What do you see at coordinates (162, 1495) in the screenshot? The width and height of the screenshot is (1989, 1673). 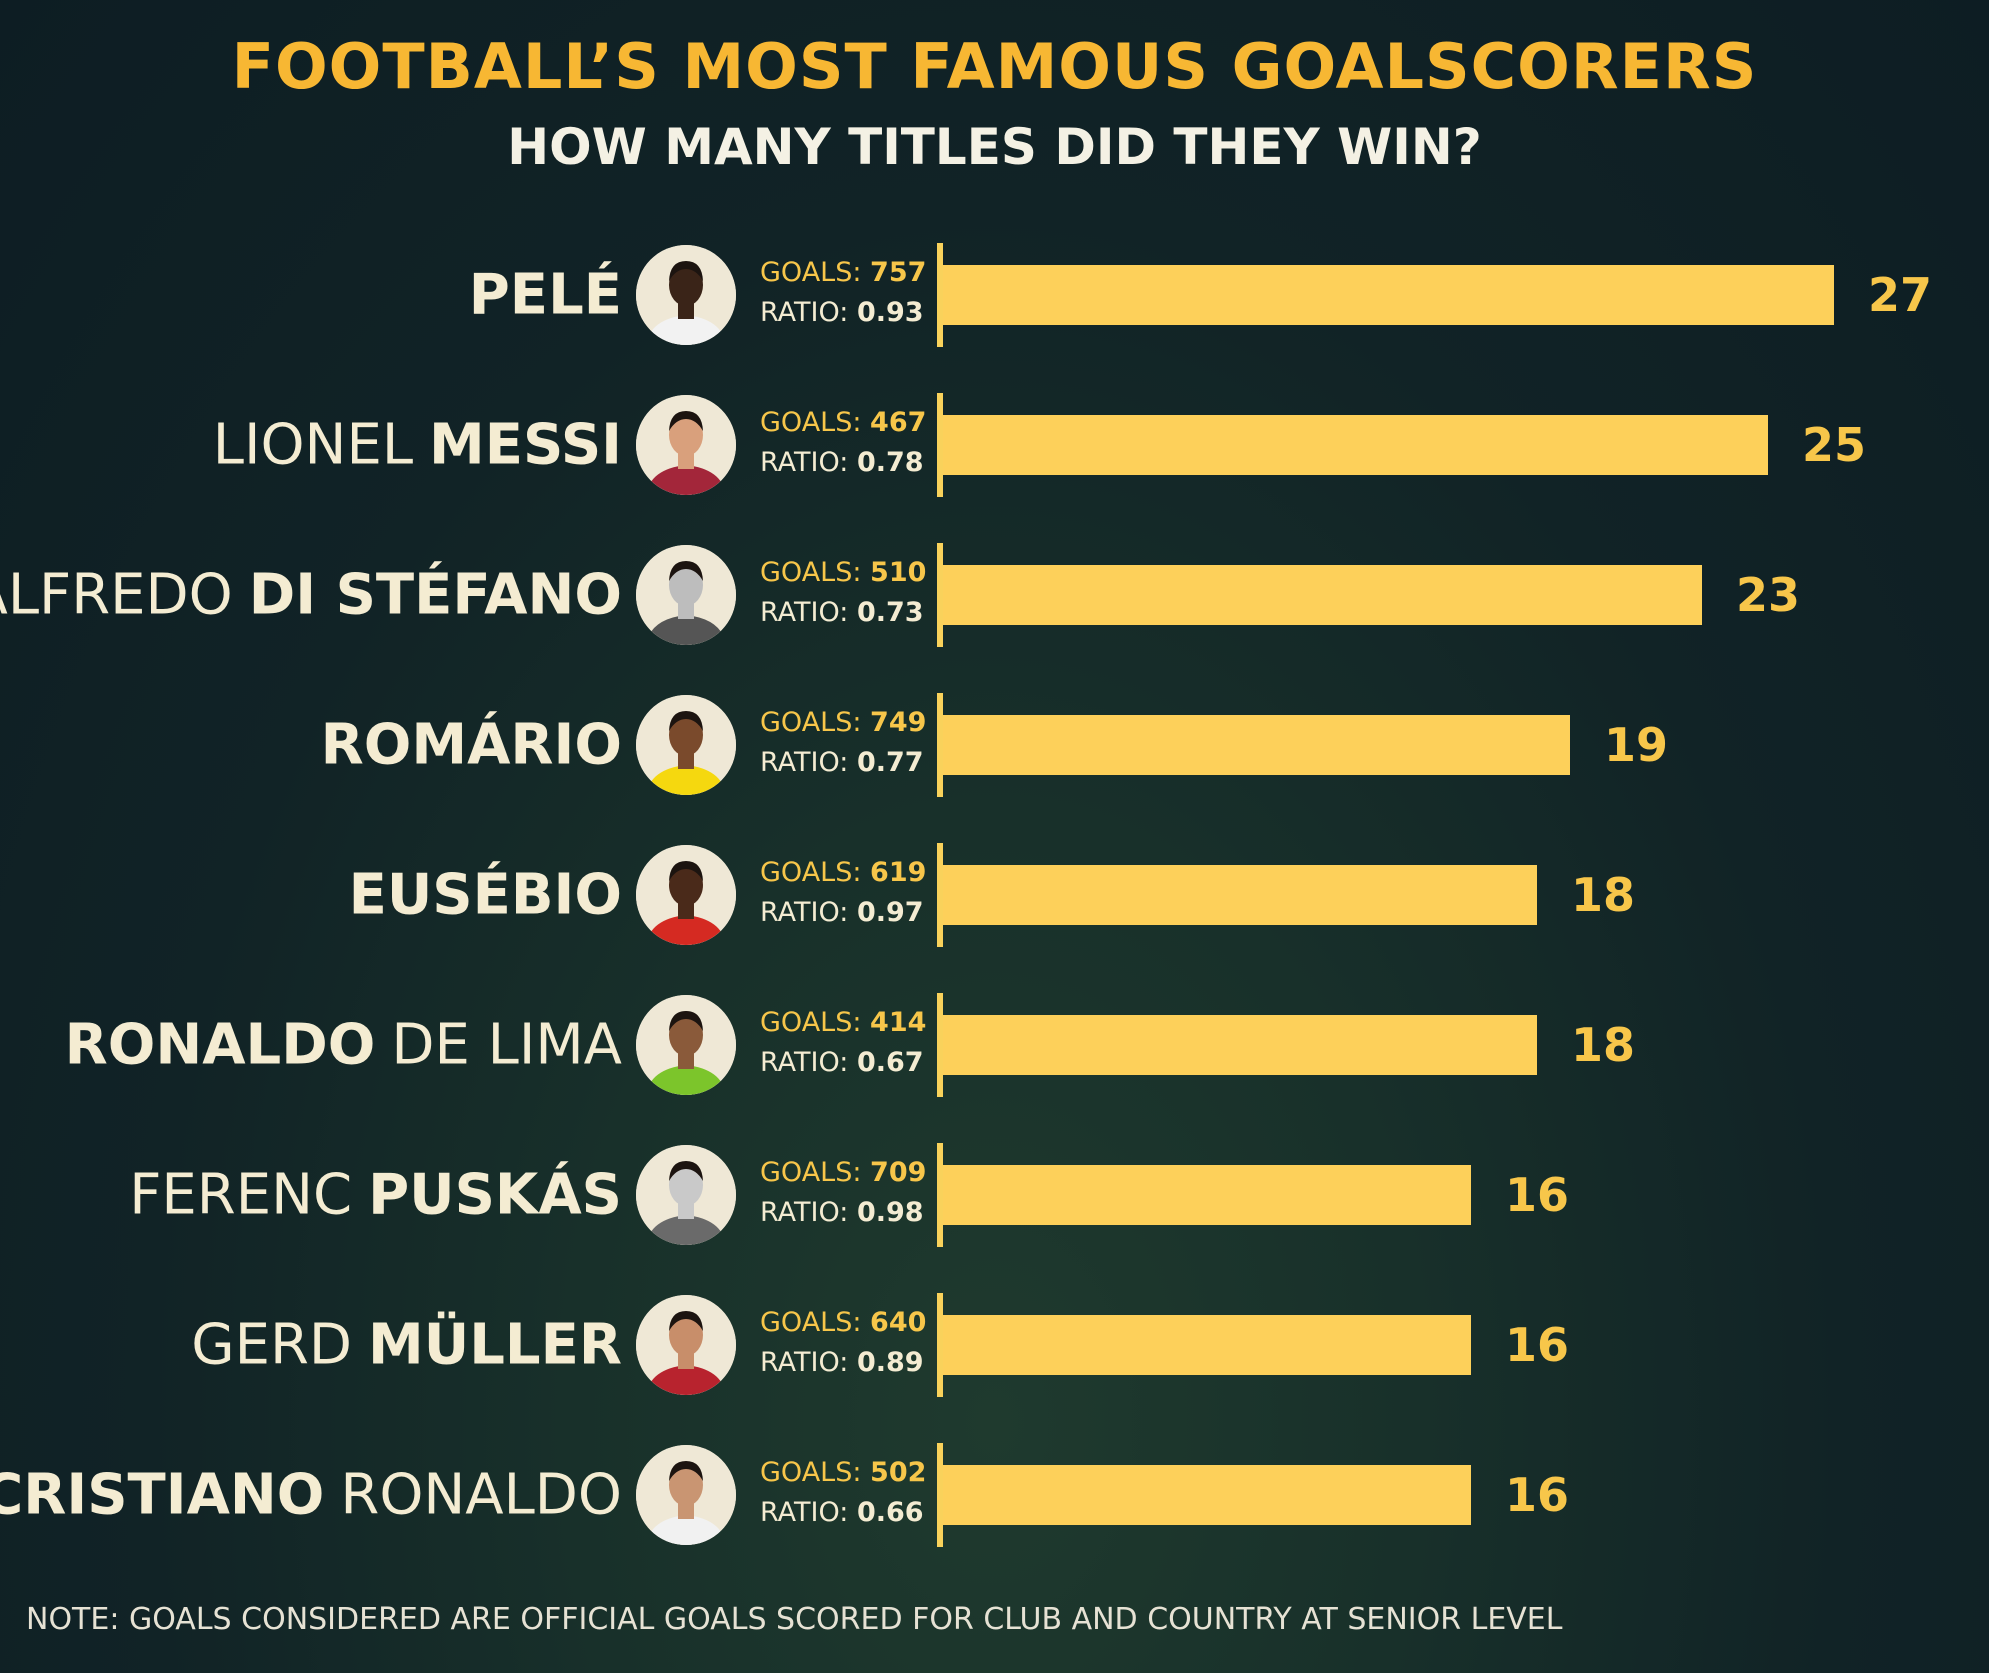 I see `player-first-name: CRISTIANO` at bounding box center [162, 1495].